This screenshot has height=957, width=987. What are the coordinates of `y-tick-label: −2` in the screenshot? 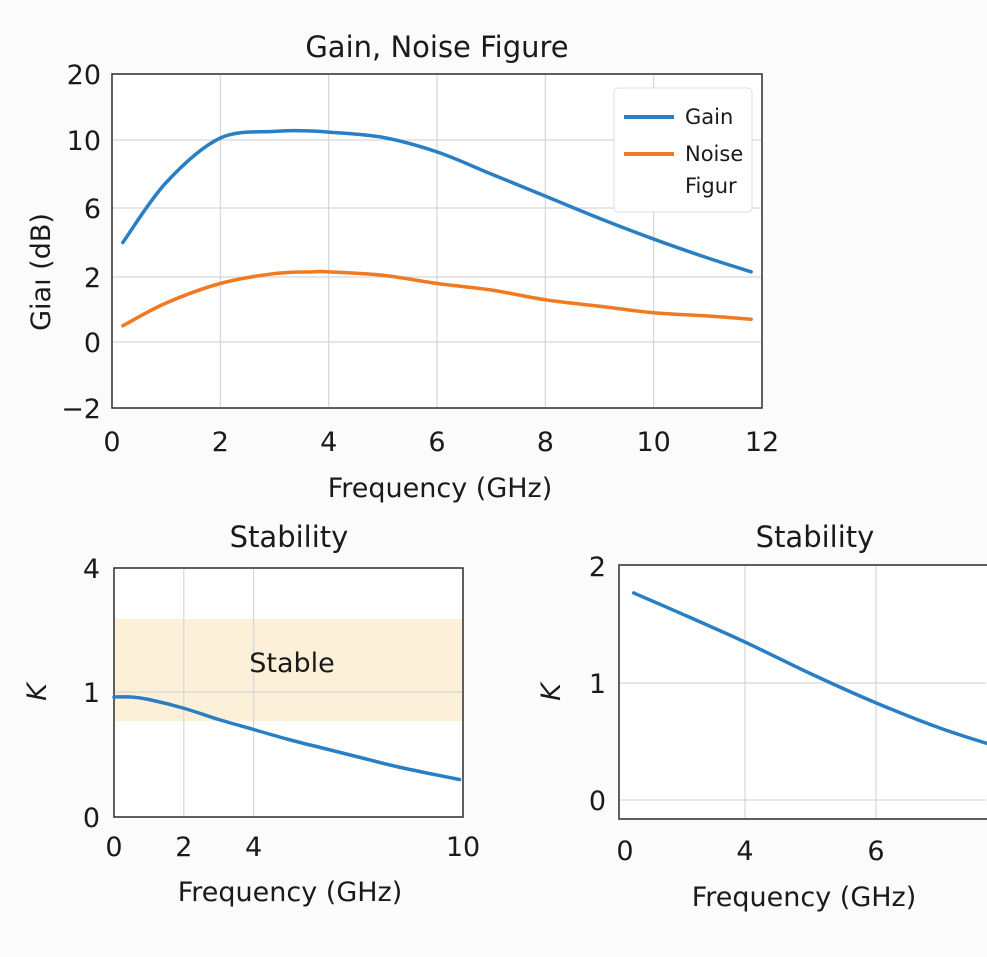 It's located at (81, 409).